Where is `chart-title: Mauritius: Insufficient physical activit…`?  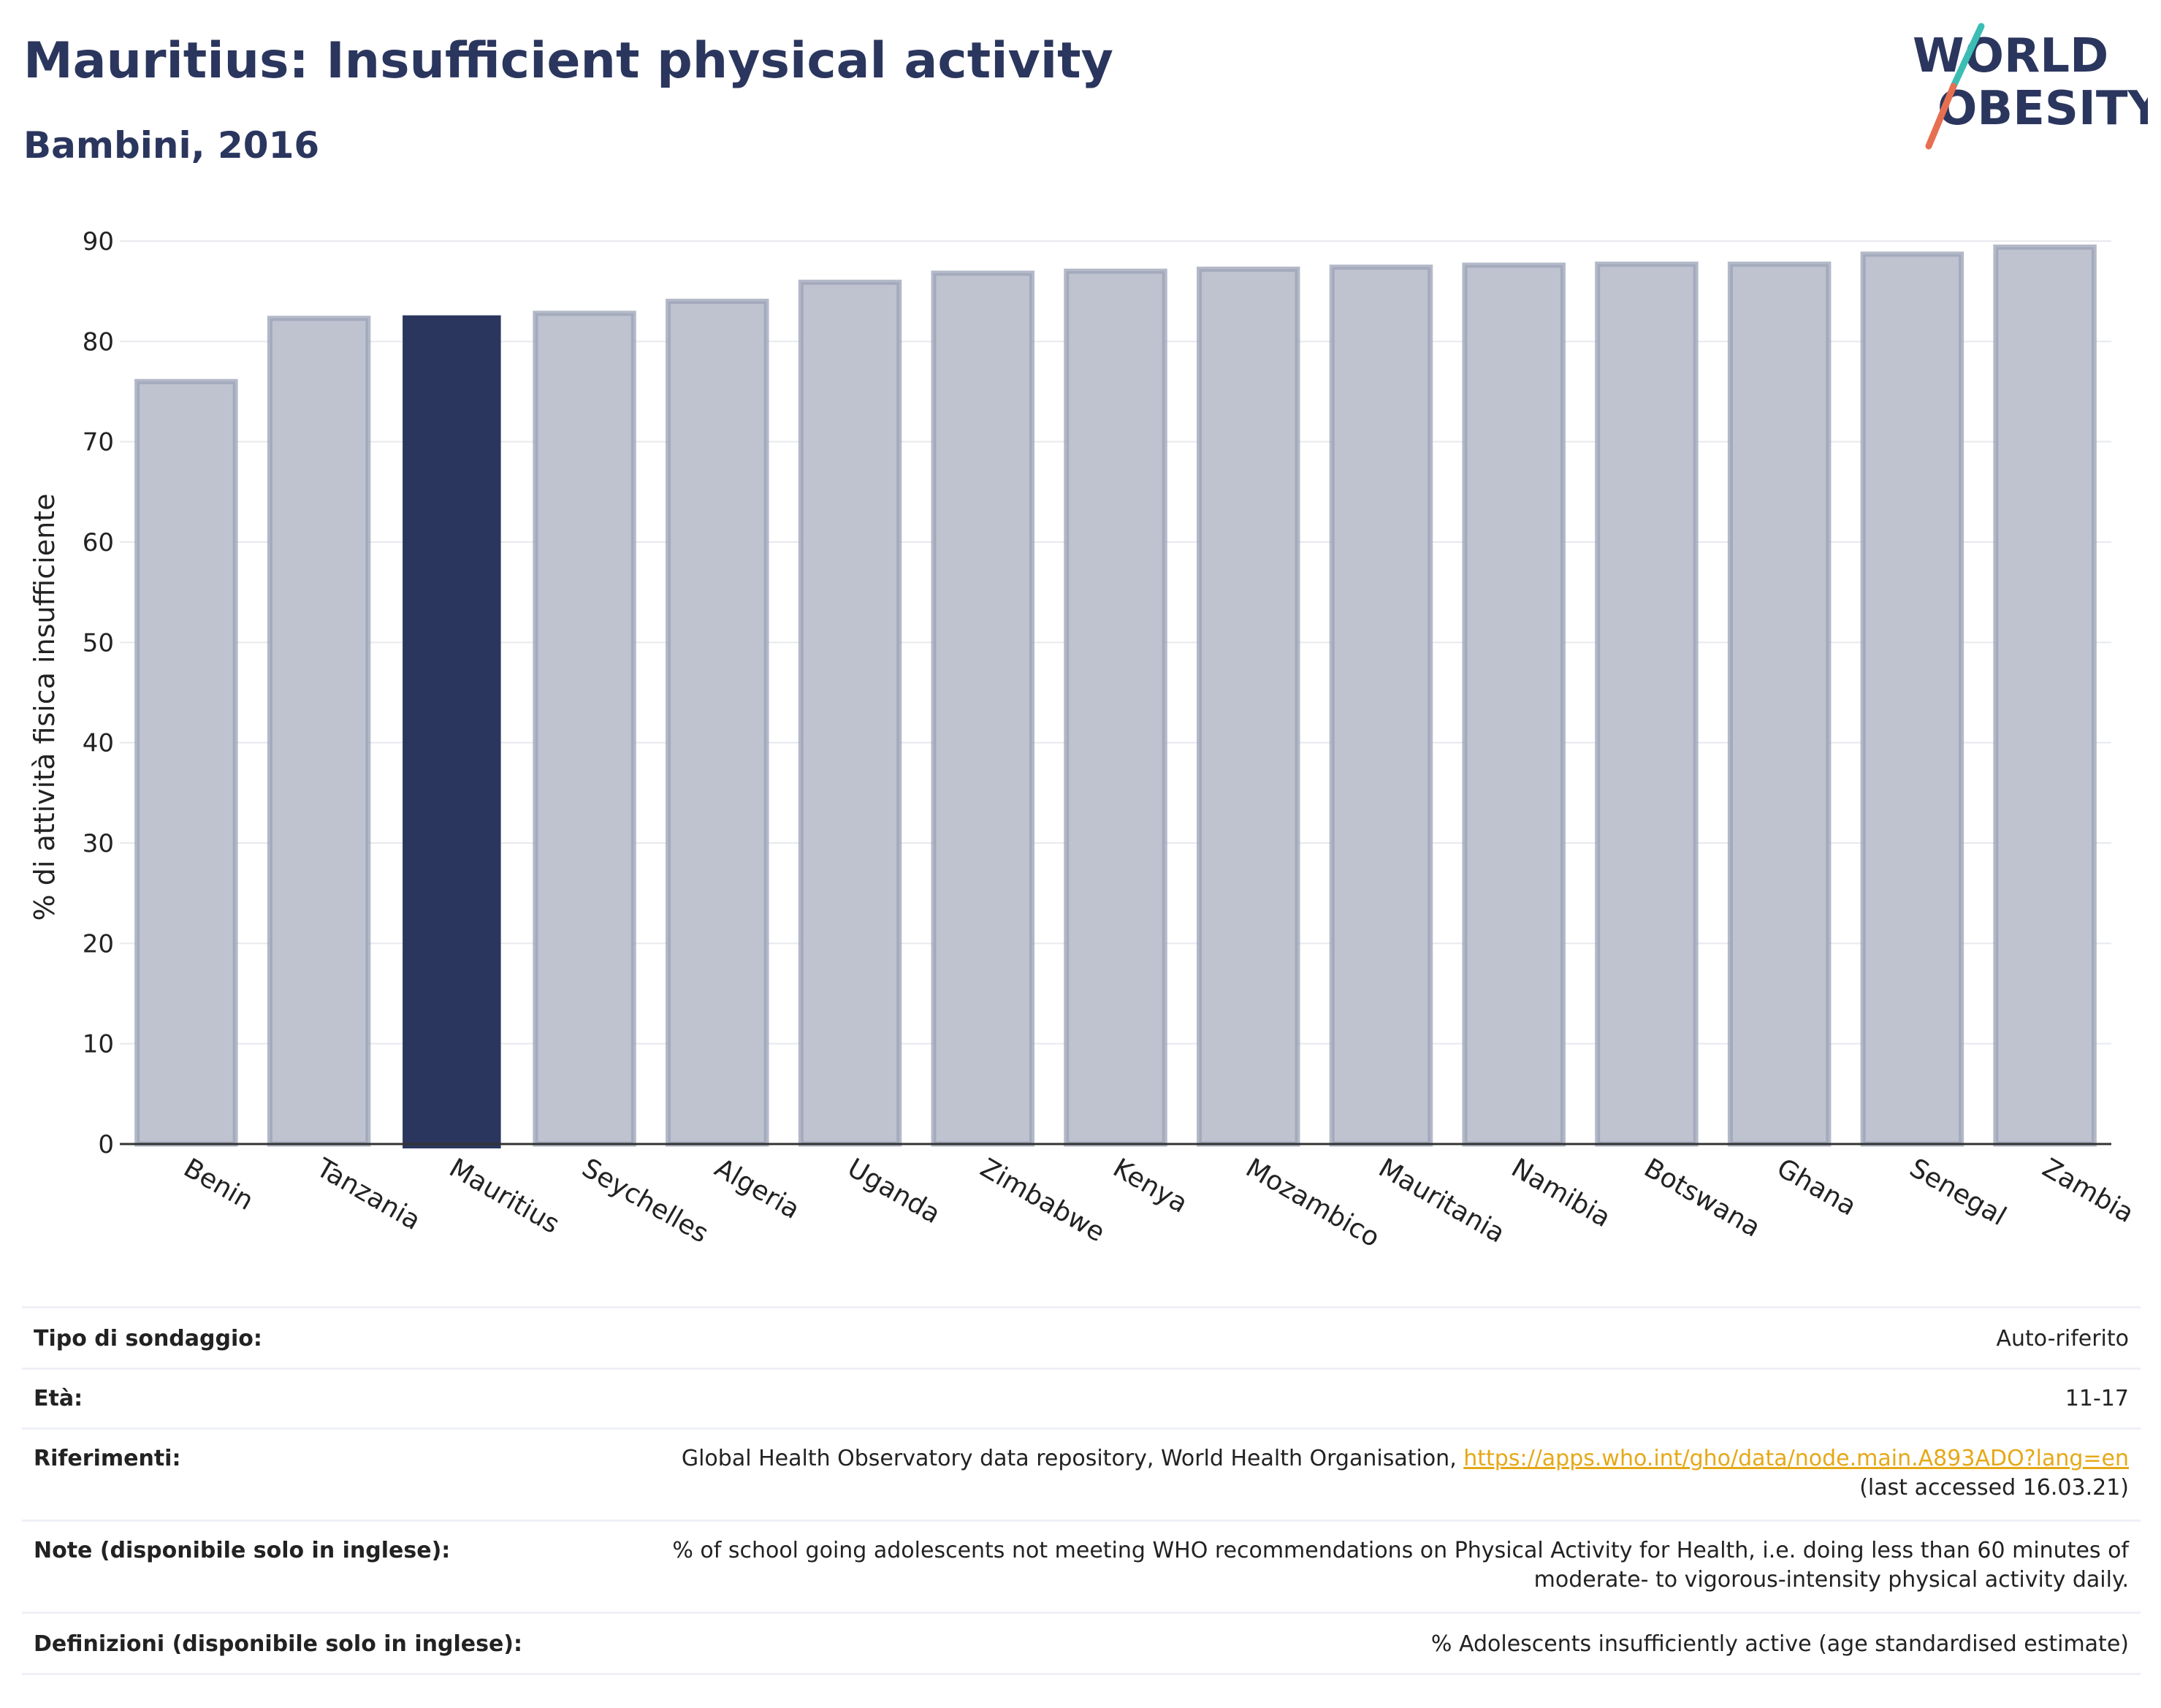
chart-title: Mauritius: Insufficient physical activit… is located at coordinates (568, 61).